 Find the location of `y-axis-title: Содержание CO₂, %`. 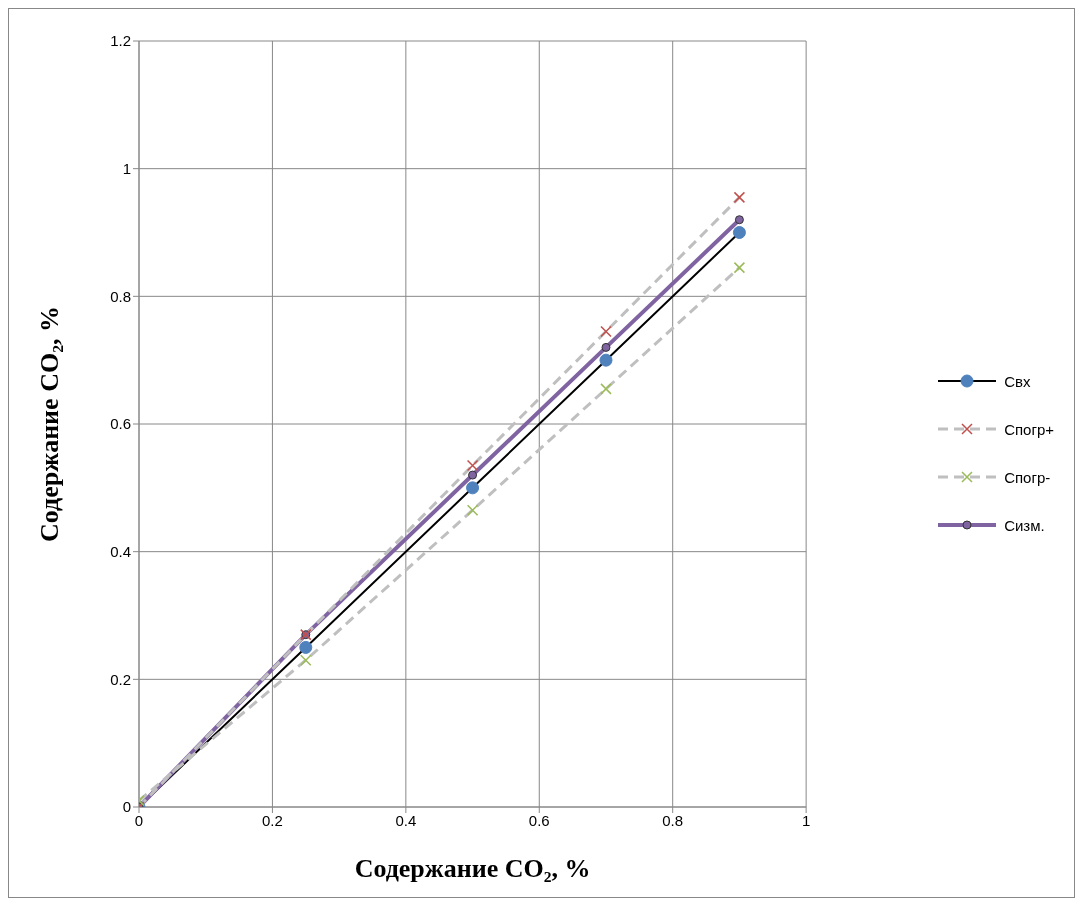

y-axis-title: Содержание CO₂, % is located at coordinates (50, 424).